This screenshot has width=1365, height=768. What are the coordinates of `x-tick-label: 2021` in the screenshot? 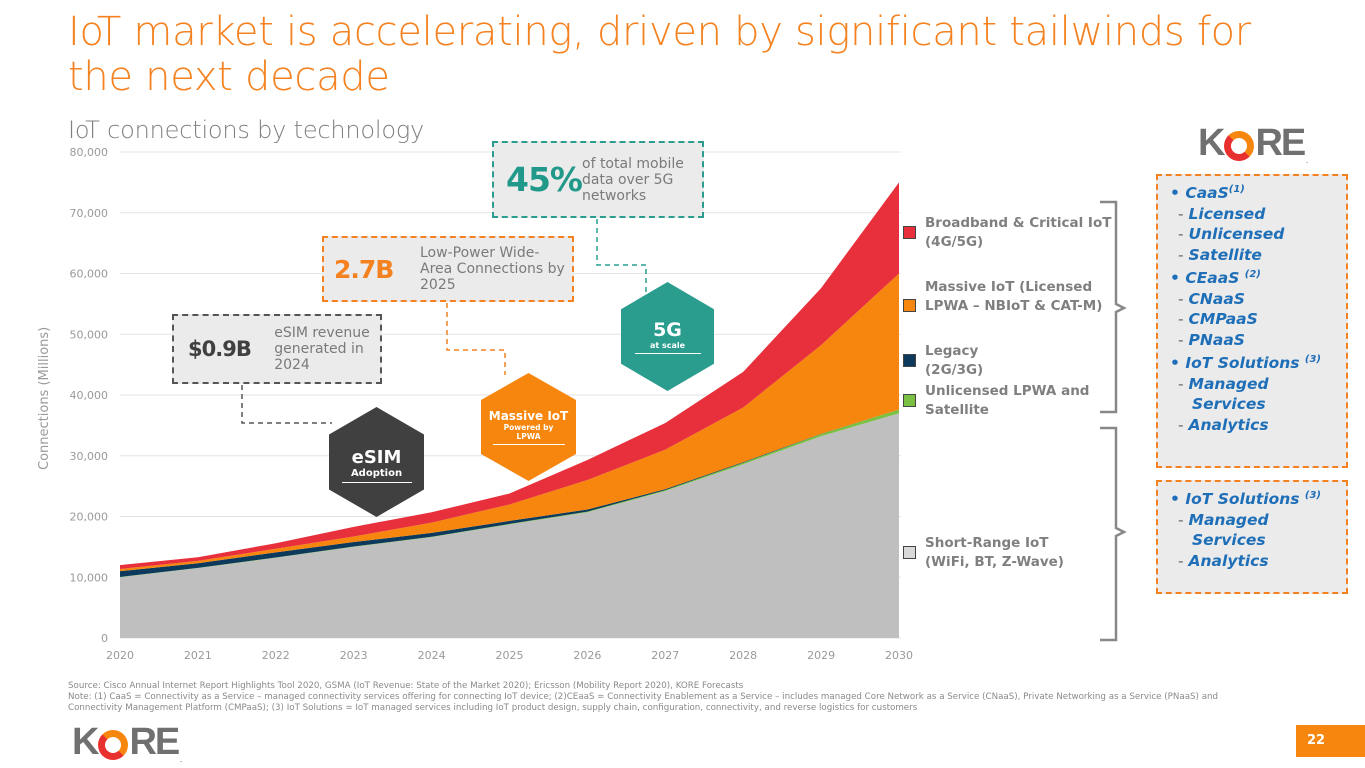 It's located at (198, 655).